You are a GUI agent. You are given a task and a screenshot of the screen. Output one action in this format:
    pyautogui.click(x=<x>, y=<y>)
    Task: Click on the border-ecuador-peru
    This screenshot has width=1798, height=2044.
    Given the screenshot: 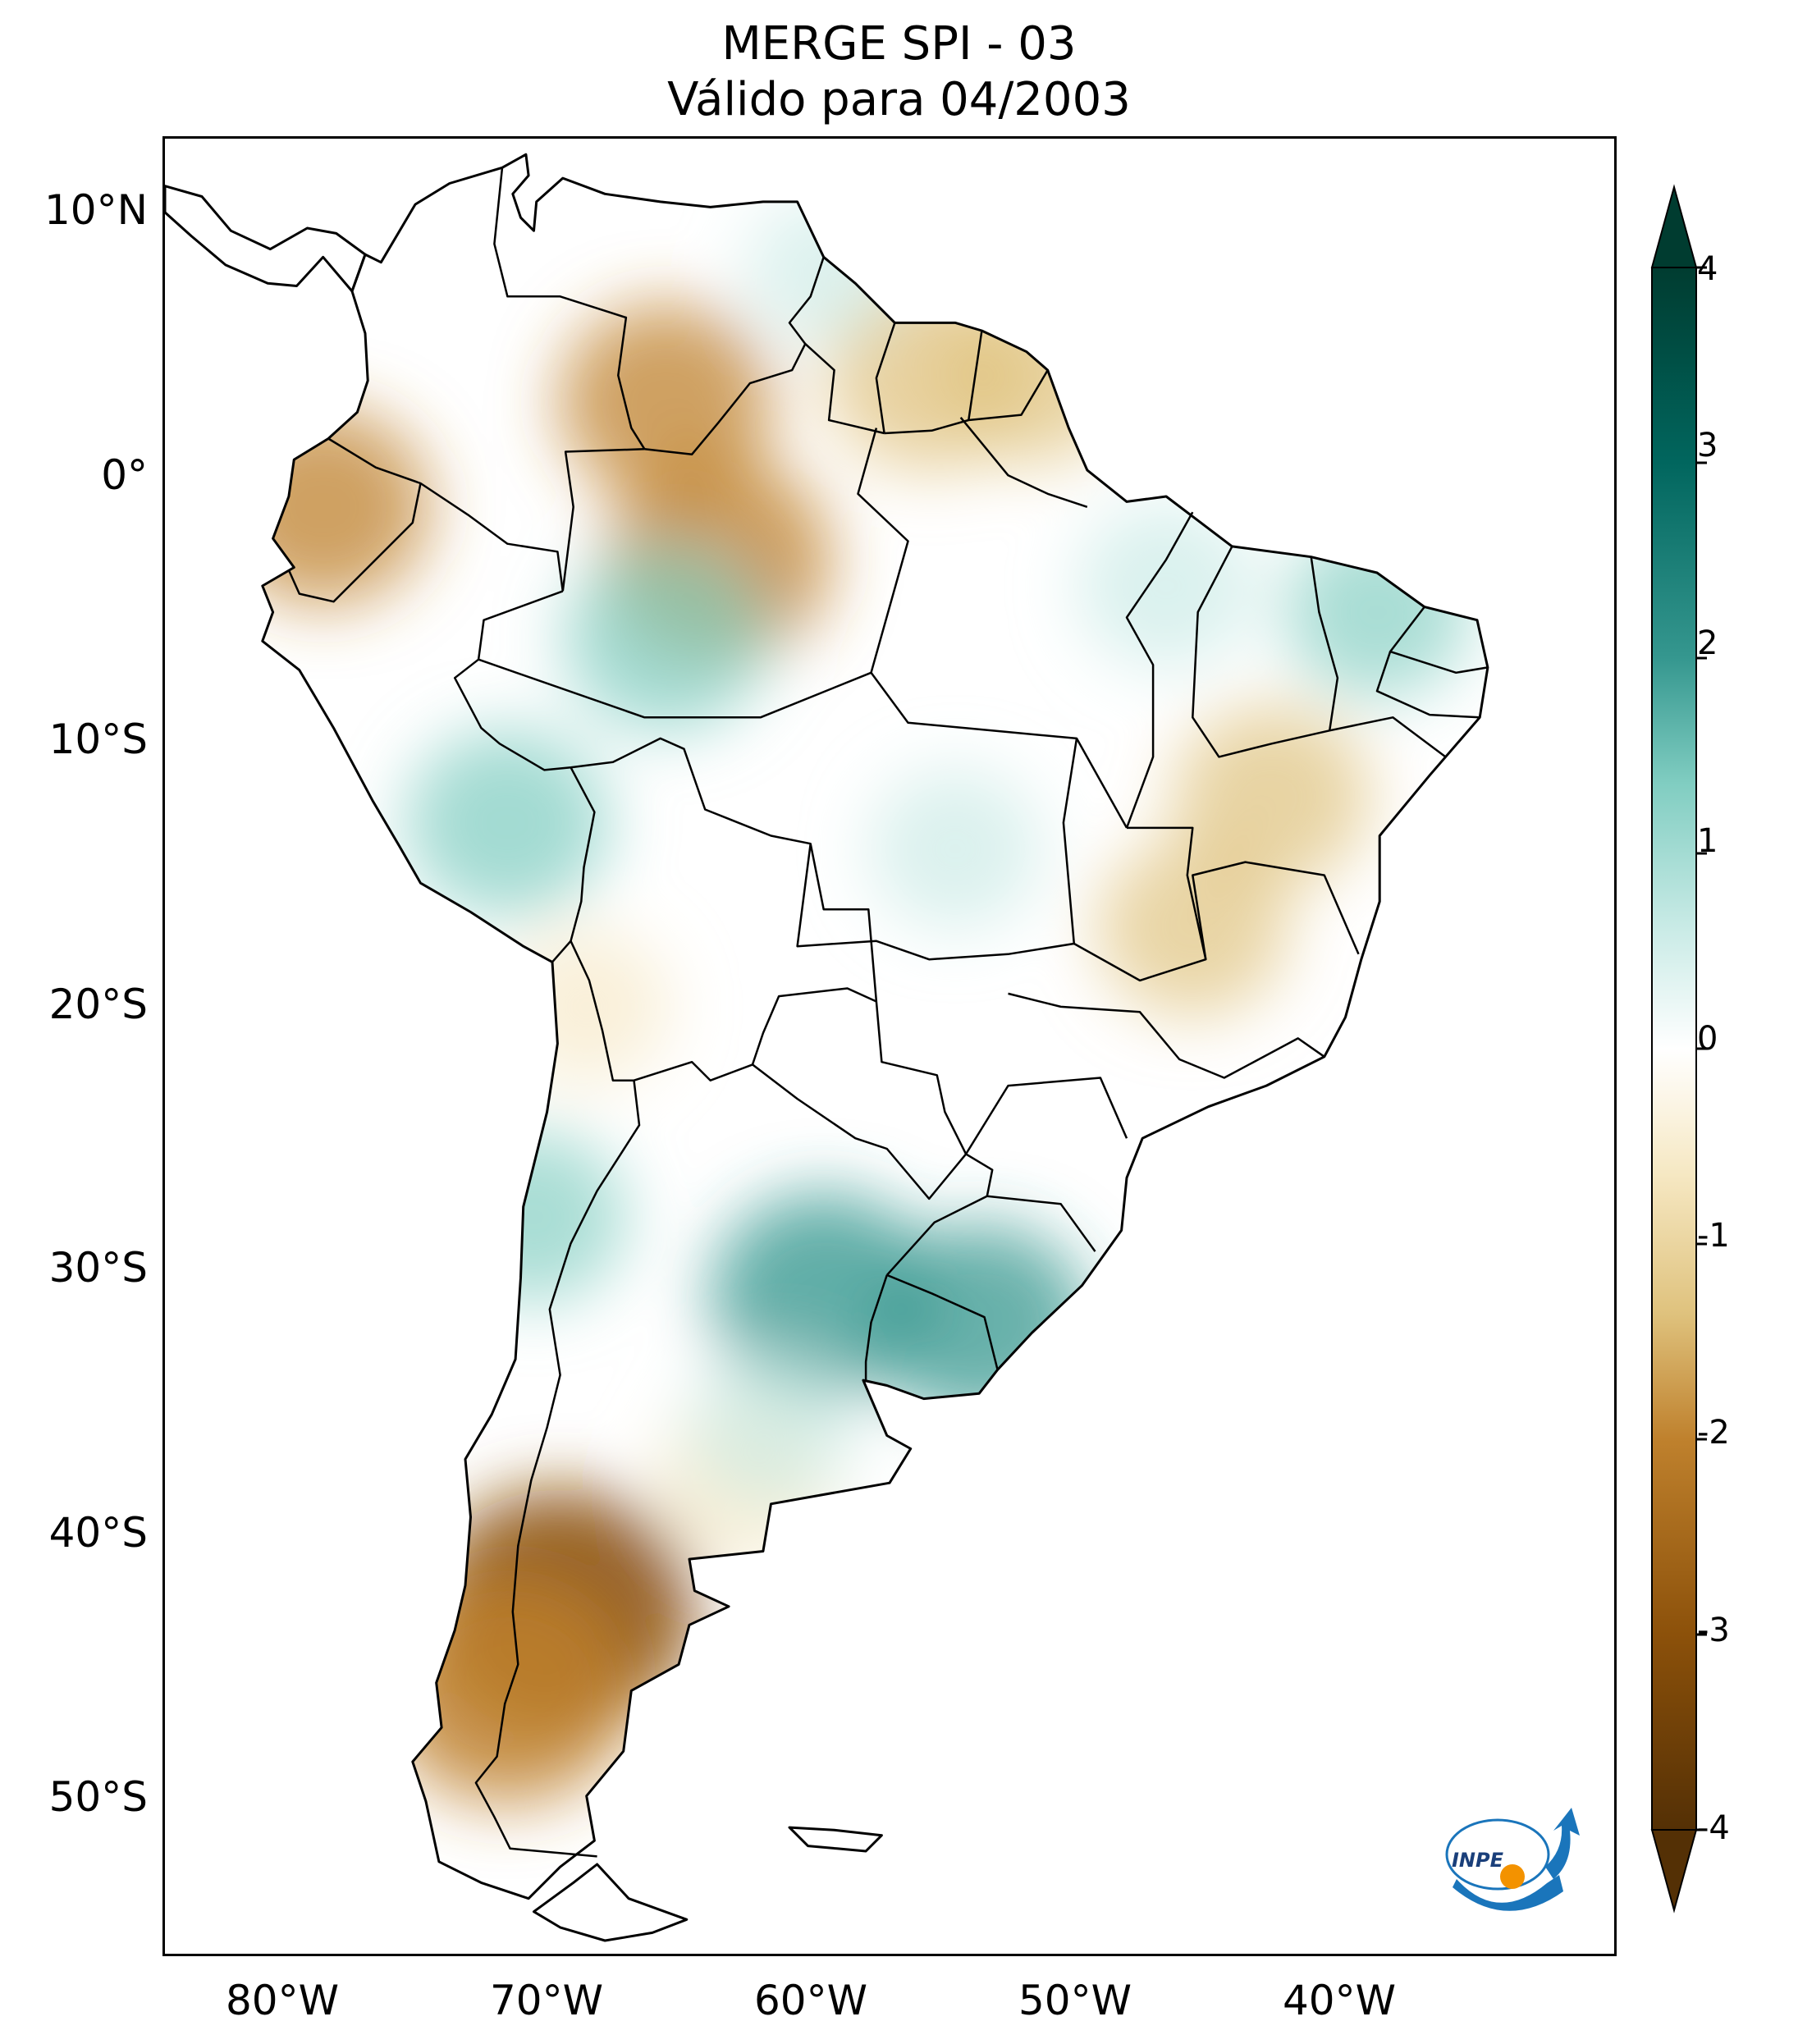 What is the action you would take?
    pyautogui.click(x=354, y=542)
    